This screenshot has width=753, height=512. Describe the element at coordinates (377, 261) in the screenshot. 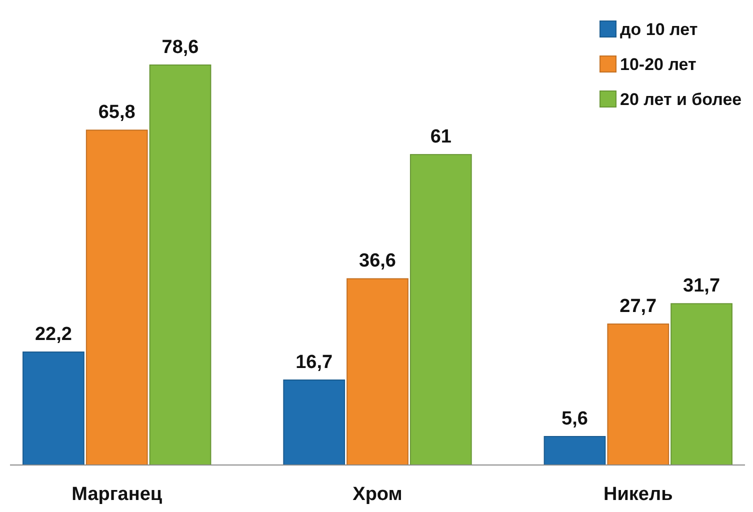

I see `data-label: 36,6` at that location.